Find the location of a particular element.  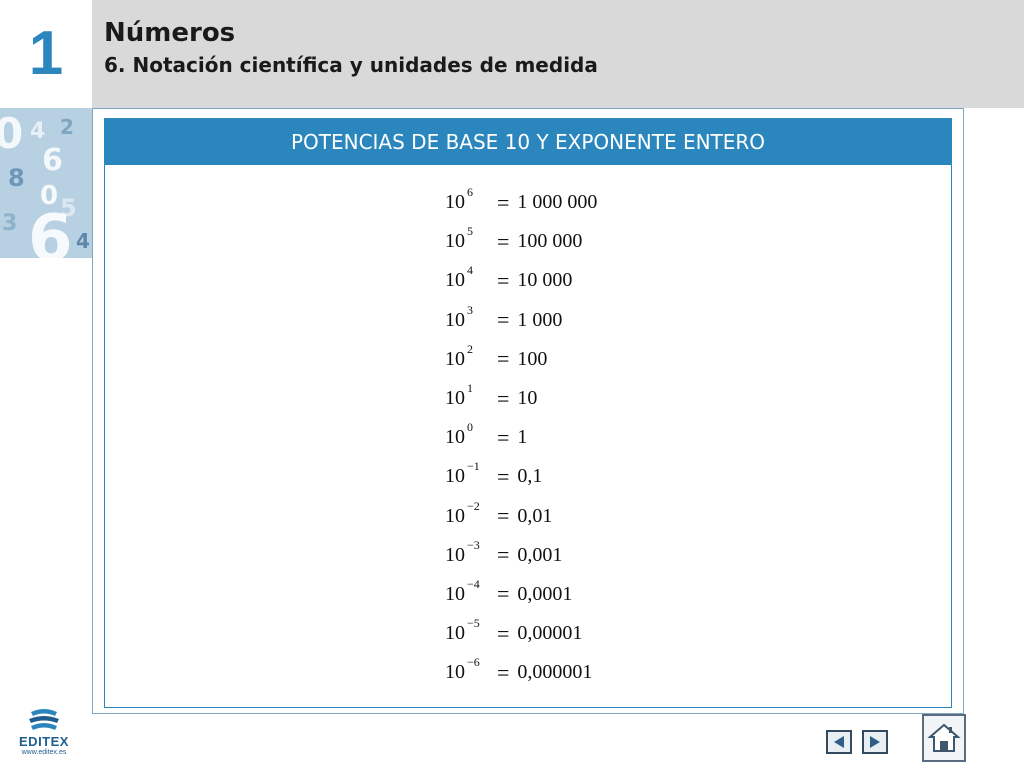

header-band is located at coordinates (512, 54).